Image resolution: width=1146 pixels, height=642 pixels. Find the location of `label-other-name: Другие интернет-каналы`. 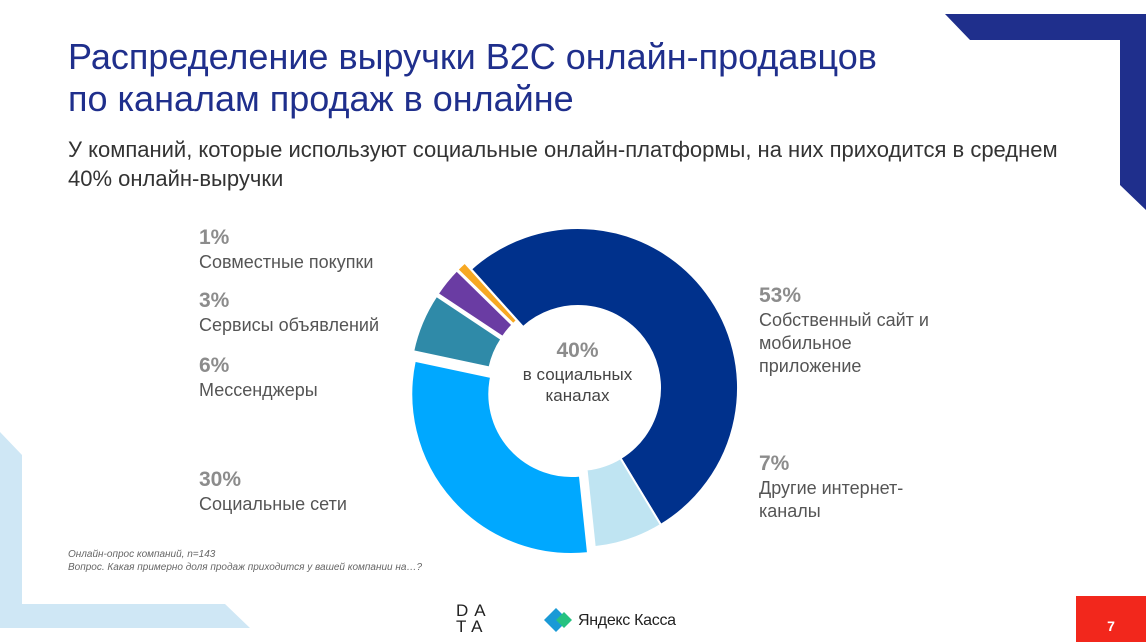

label-other-name: Другие интернет-каналы is located at coordinates (831, 499).